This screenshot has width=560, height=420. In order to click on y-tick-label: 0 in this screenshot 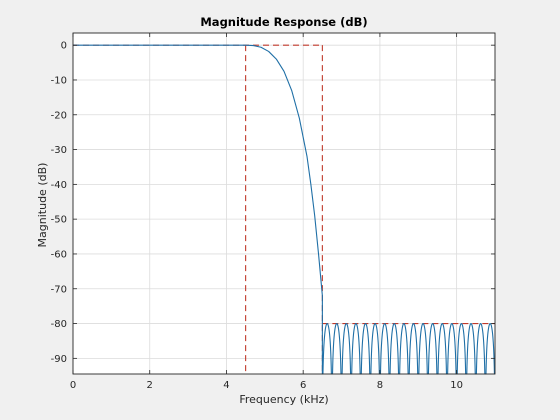, I will do `click(64, 46)`.